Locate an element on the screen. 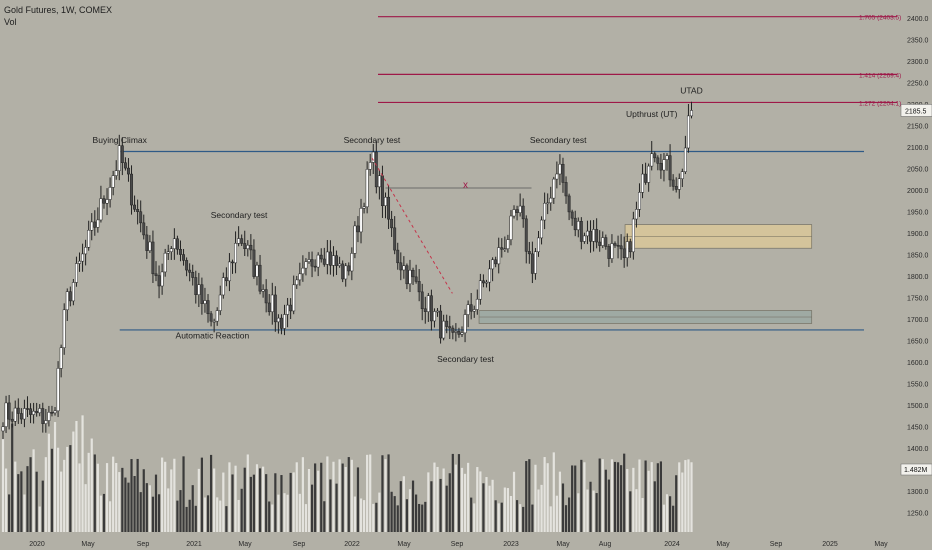 This screenshot has width=932, height=550. x-tick-label: Aug is located at coordinates (605, 544).